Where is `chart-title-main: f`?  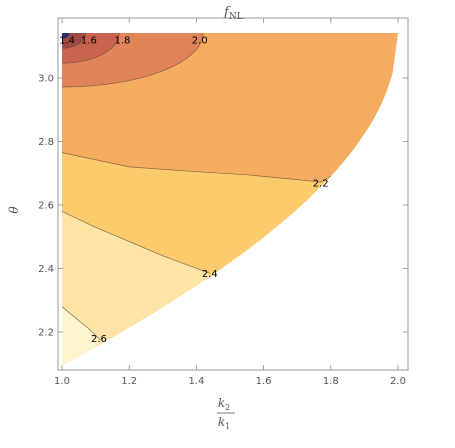 chart-title-main: f is located at coordinates (227, 12).